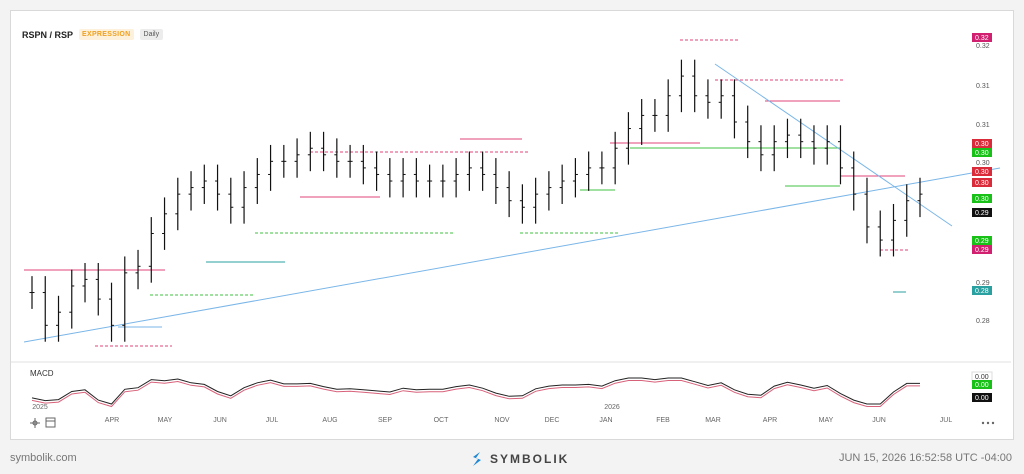 This screenshot has width=1024, height=474. Describe the element at coordinates (50, 422) in the screenshot. I see `calendar-icon` at that location.